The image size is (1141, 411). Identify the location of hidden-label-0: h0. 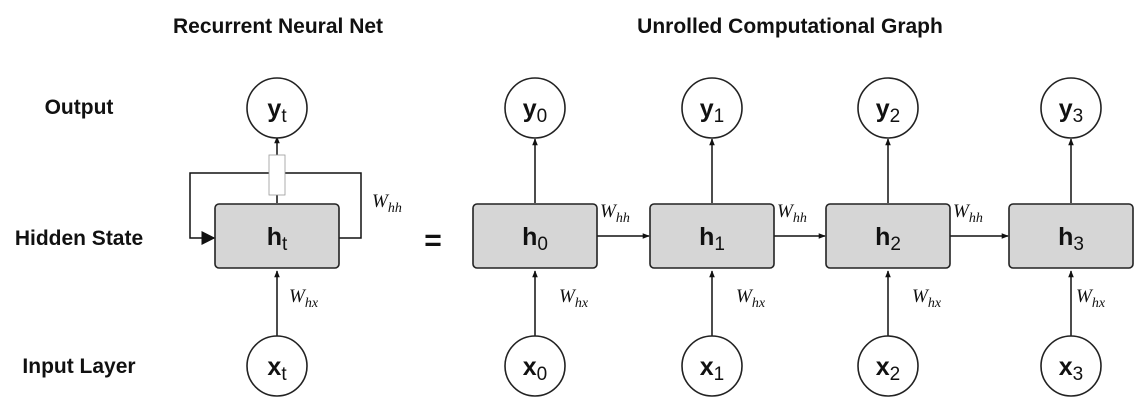
(535, 239).